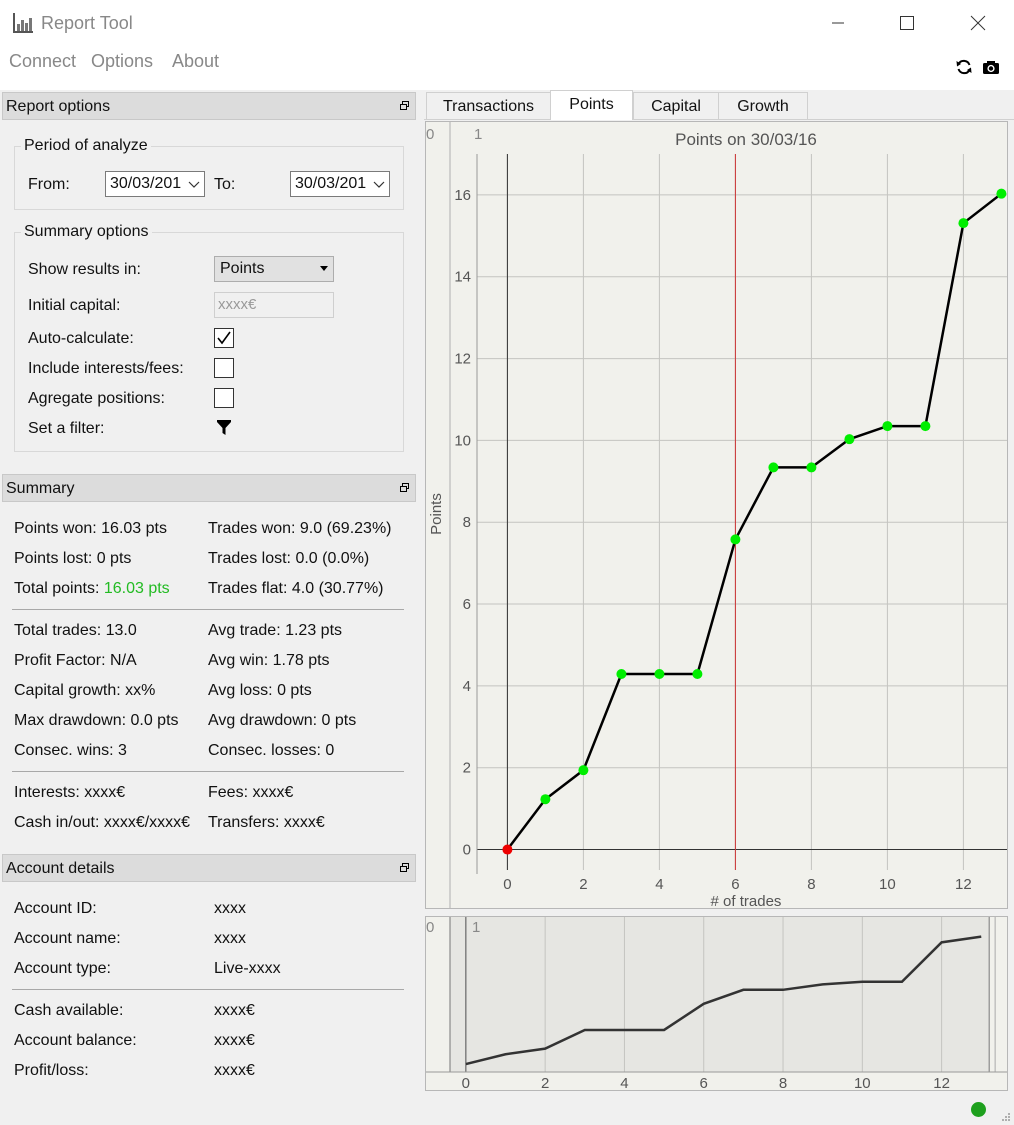  I want to click on x-tick-label: 0, so click(507, 884).